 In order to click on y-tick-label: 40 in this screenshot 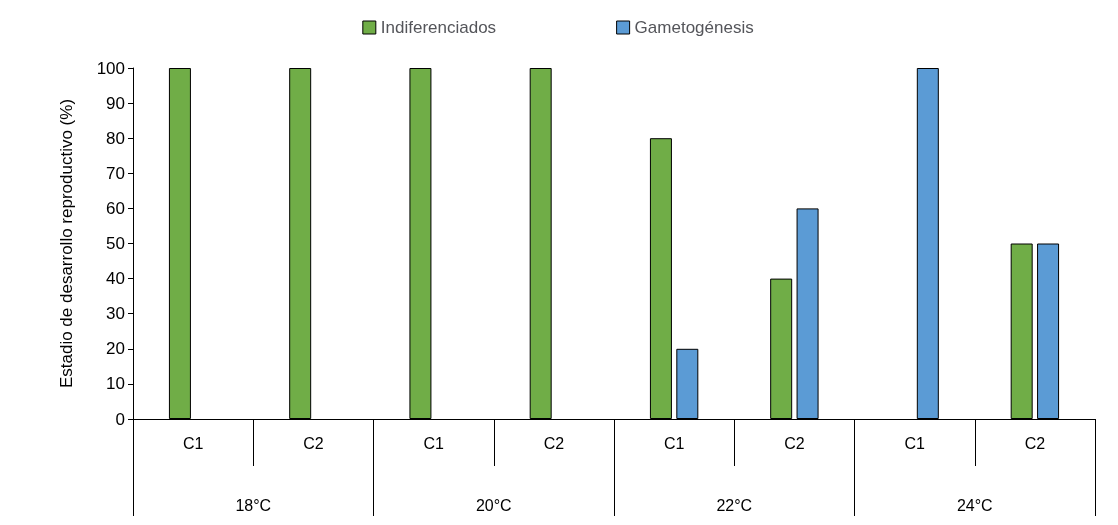, I will do `click(115, 279)`.